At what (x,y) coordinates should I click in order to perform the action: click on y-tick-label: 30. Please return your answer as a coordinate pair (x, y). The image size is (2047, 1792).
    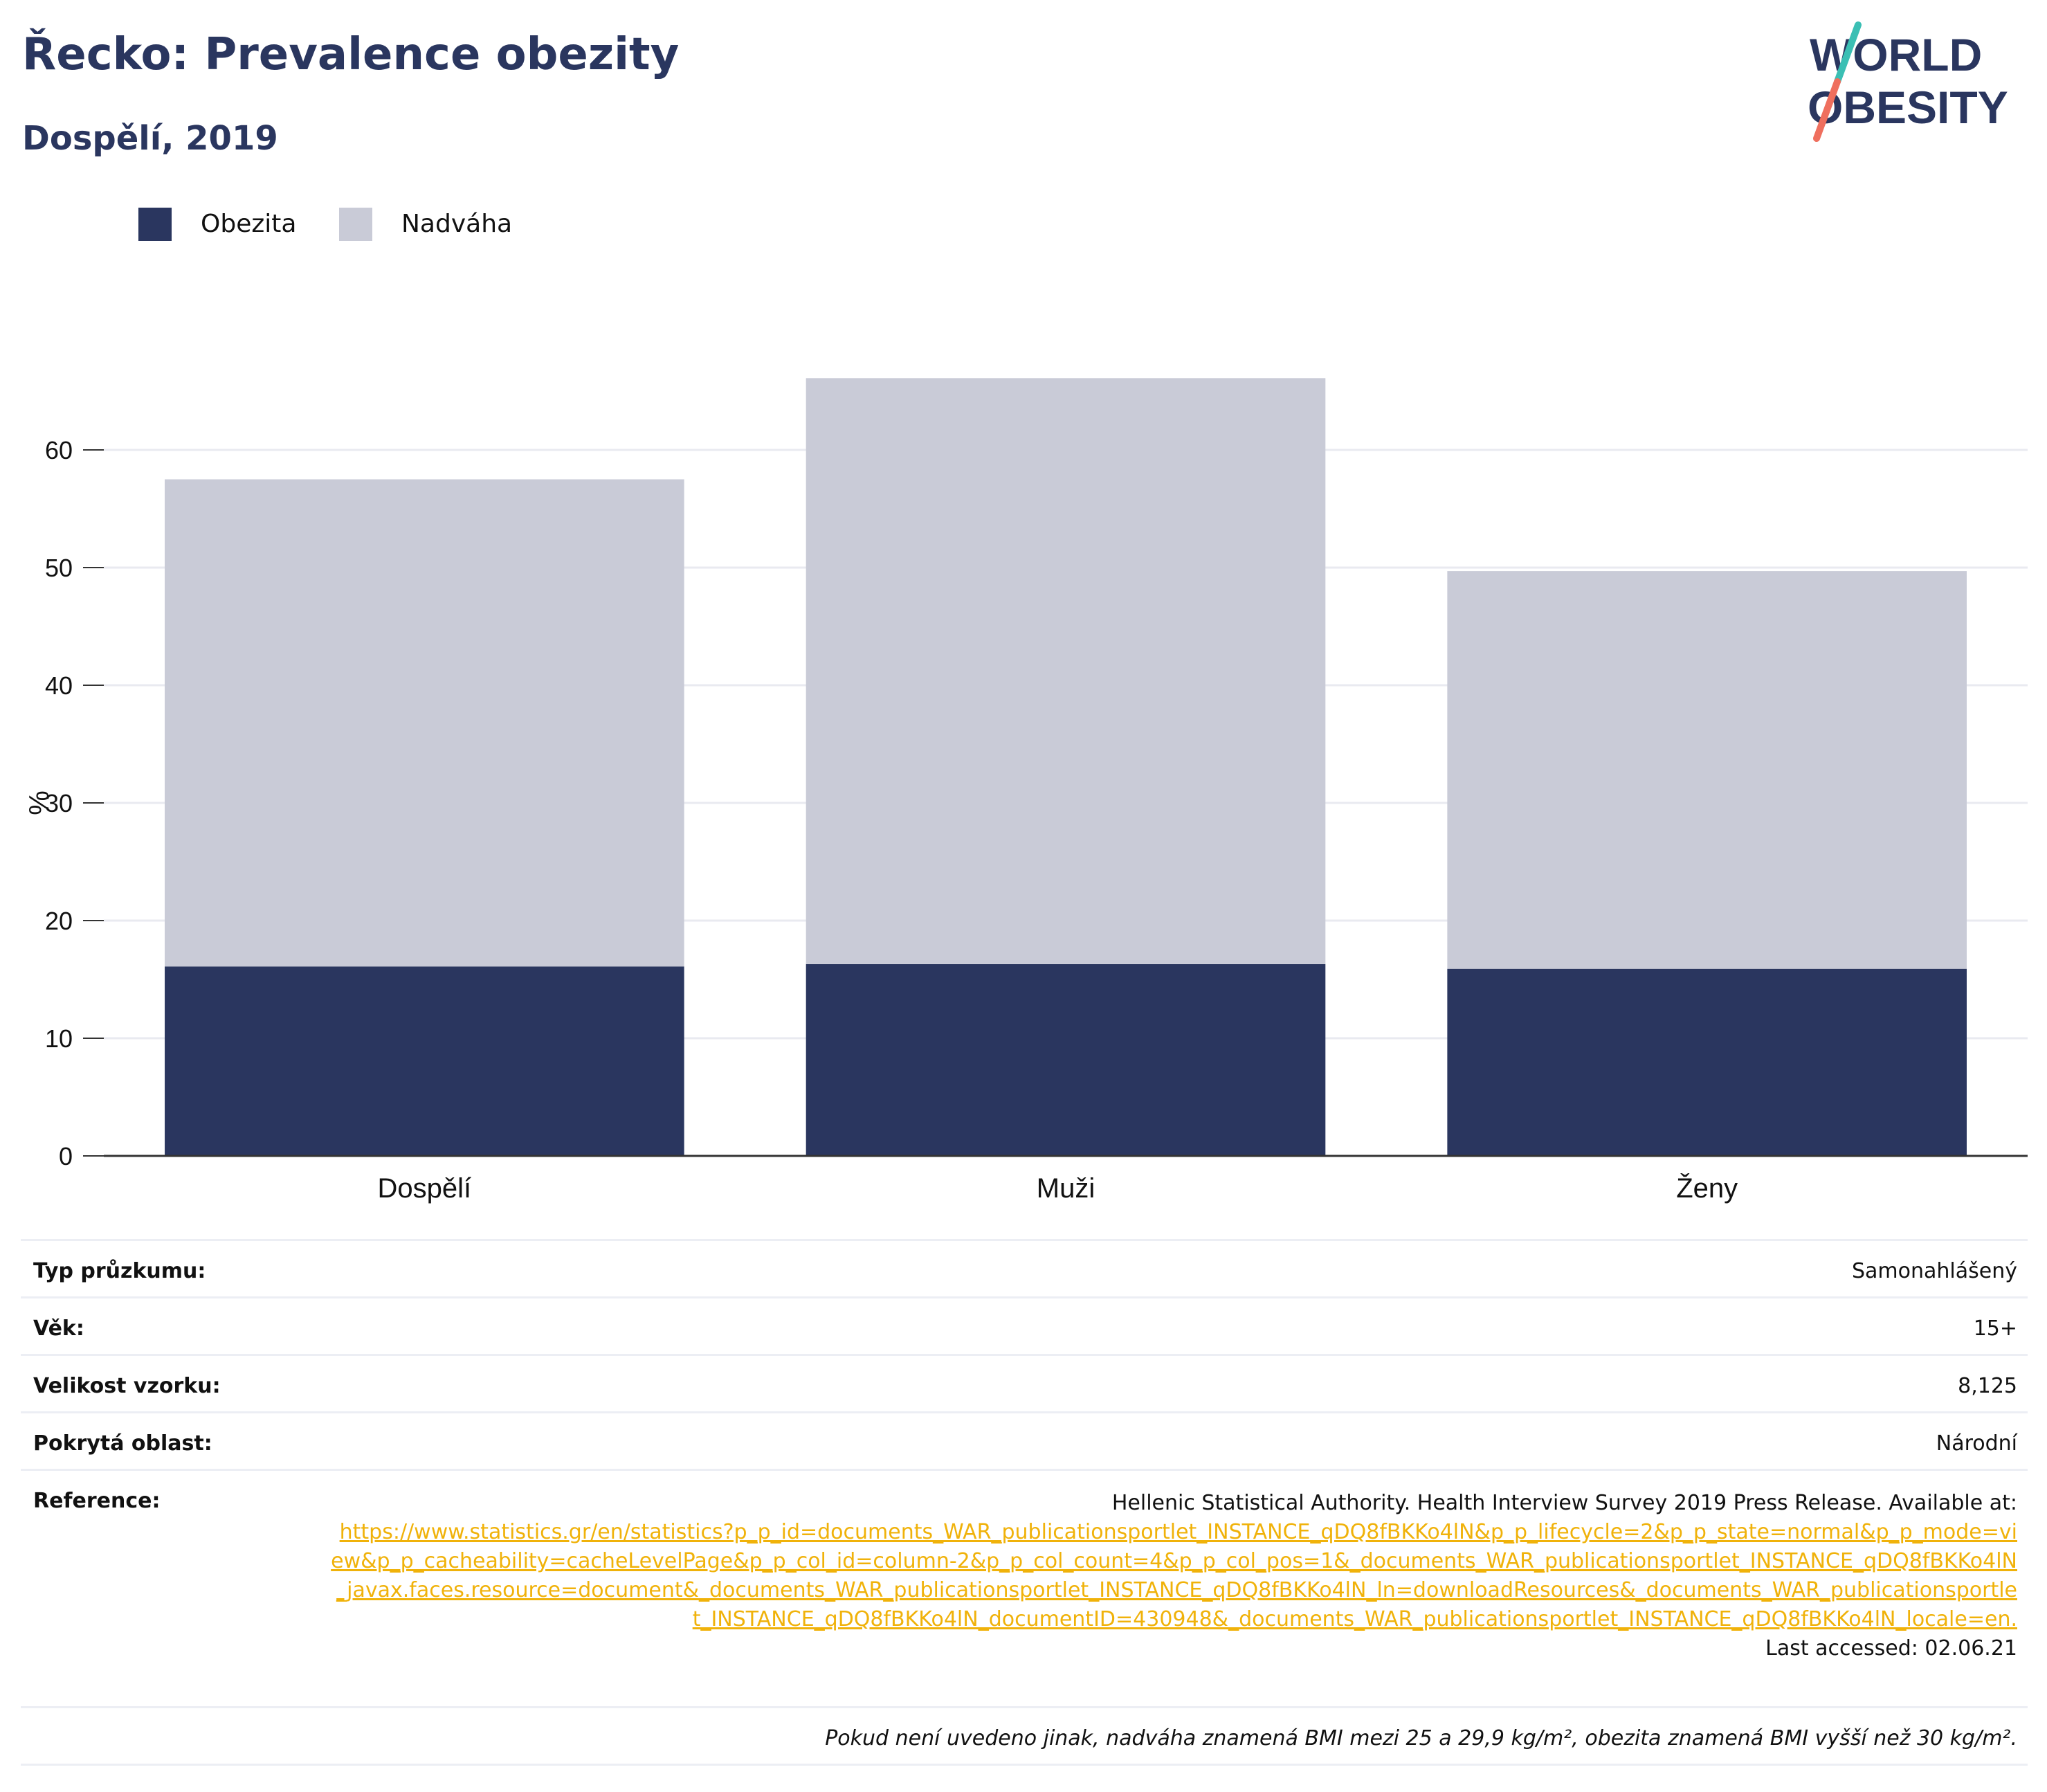
    Looking at the image, I should click on (59, 803).